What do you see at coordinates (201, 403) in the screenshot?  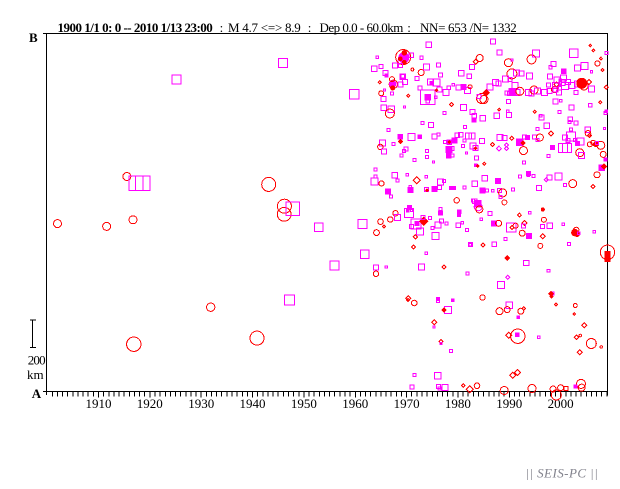 I see `svg-text: 1930` at bounding box center [201, 403].